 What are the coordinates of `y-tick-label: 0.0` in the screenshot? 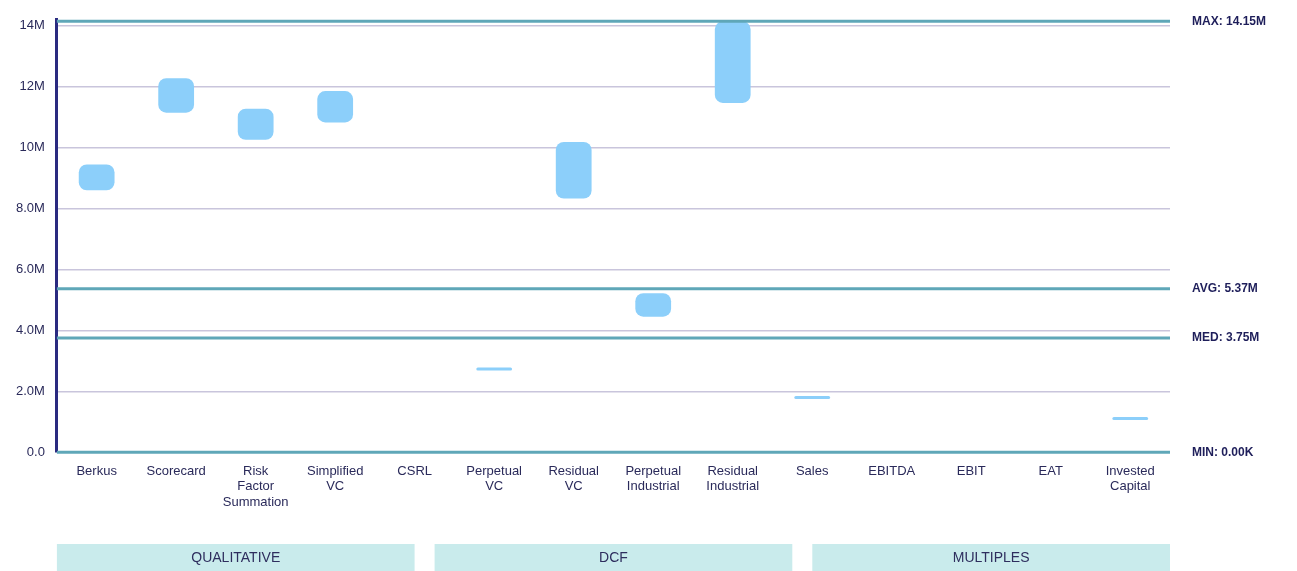 It's located at (35, 451).